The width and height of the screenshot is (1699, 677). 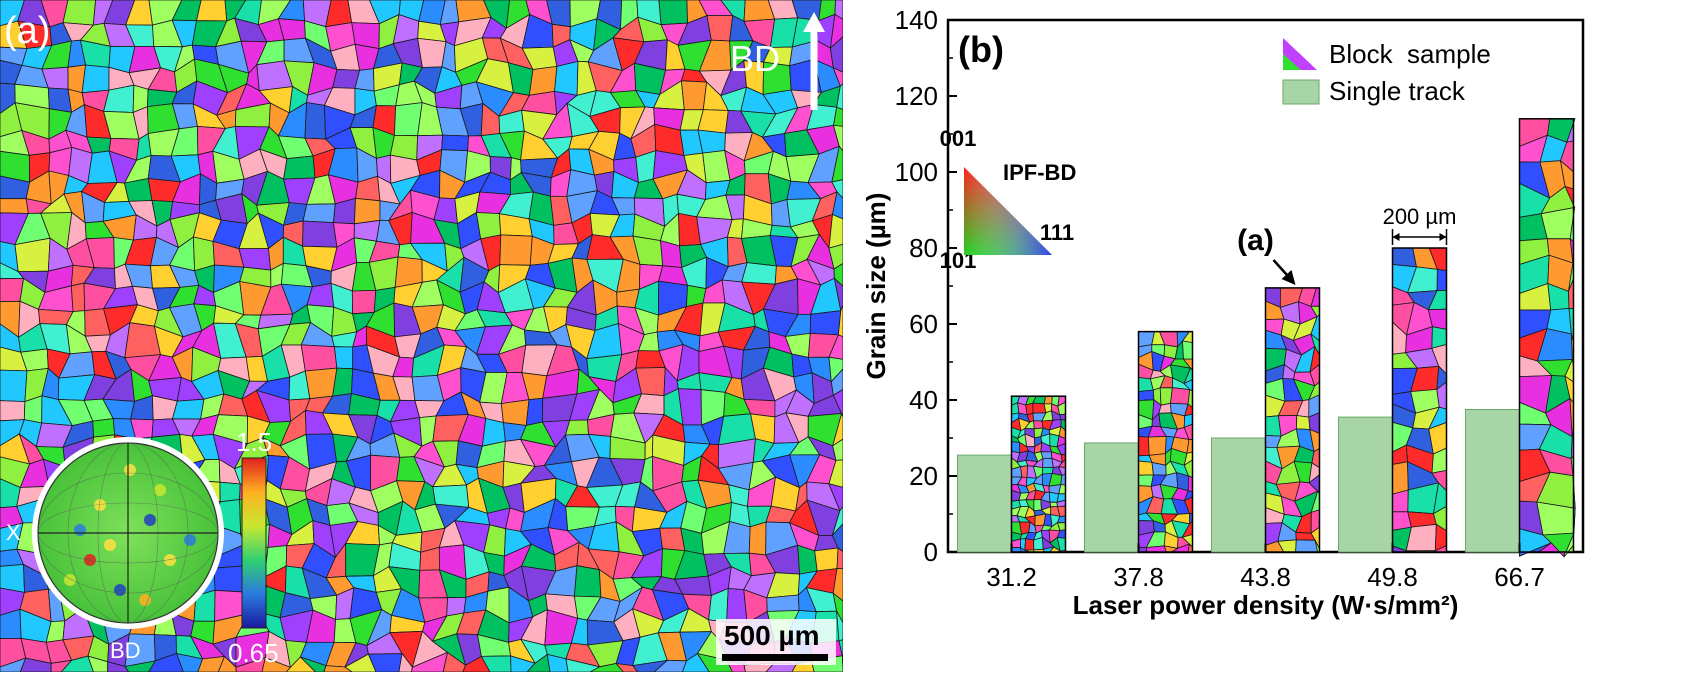 What do you see at coordinates (1039, 172) in the screenshot?
I see `ipf-key-title: IPF-BD` at bounding box center [1039, 172].